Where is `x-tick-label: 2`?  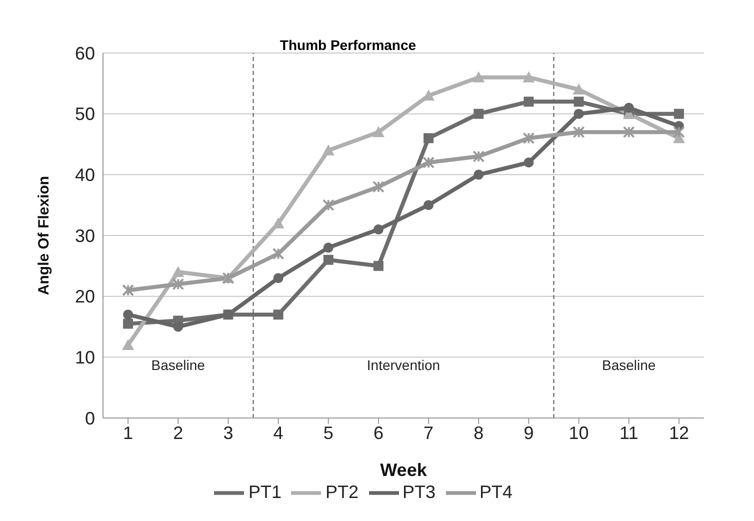 x-tick-label: 2 is located at coordinates (178, 432).